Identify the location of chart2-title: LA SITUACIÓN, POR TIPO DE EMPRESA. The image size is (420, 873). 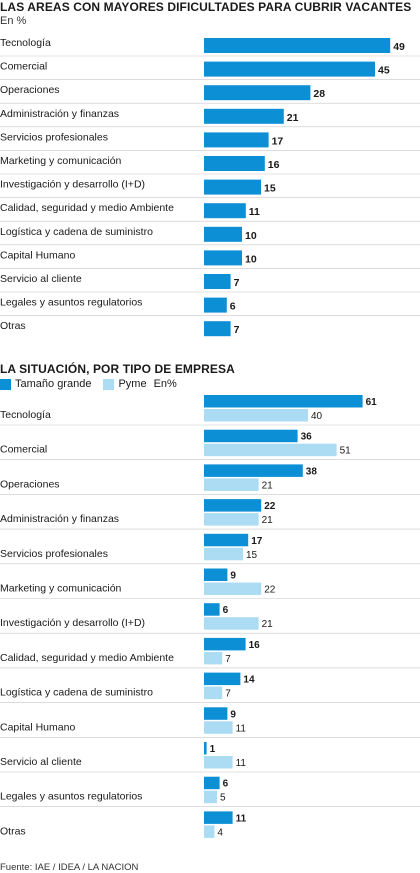
(117, 369).